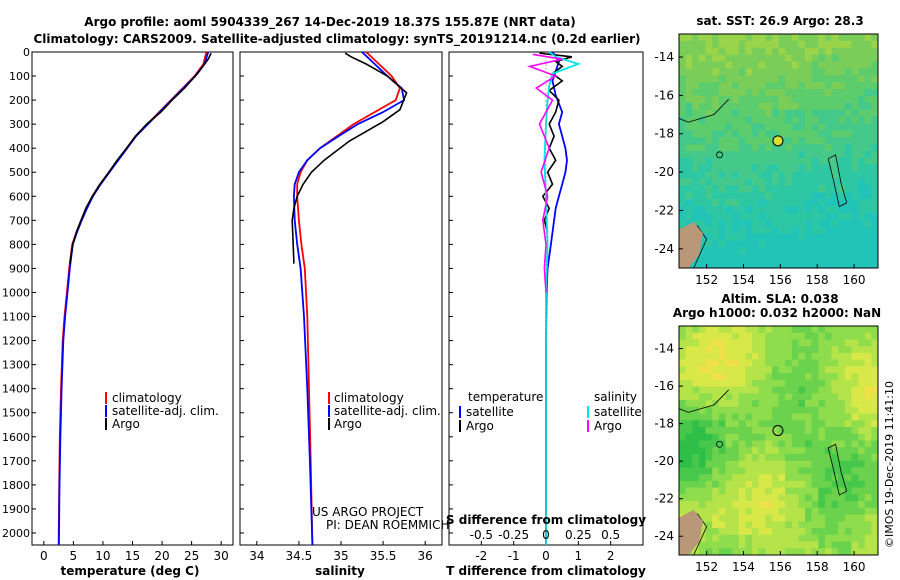  I want to click on y-tick-label: 100, so click(19, 76).